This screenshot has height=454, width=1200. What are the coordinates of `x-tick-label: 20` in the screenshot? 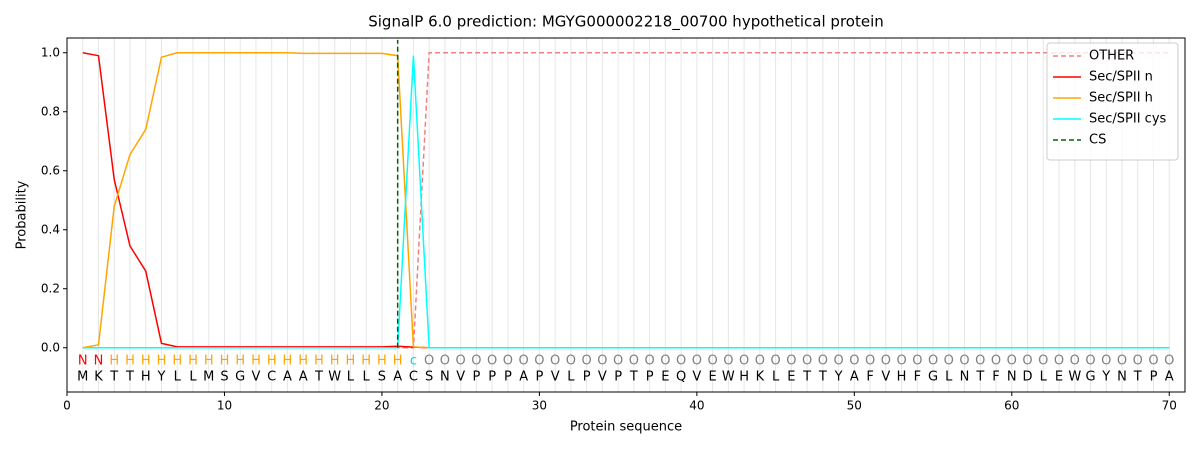 It's located at (381, 406).